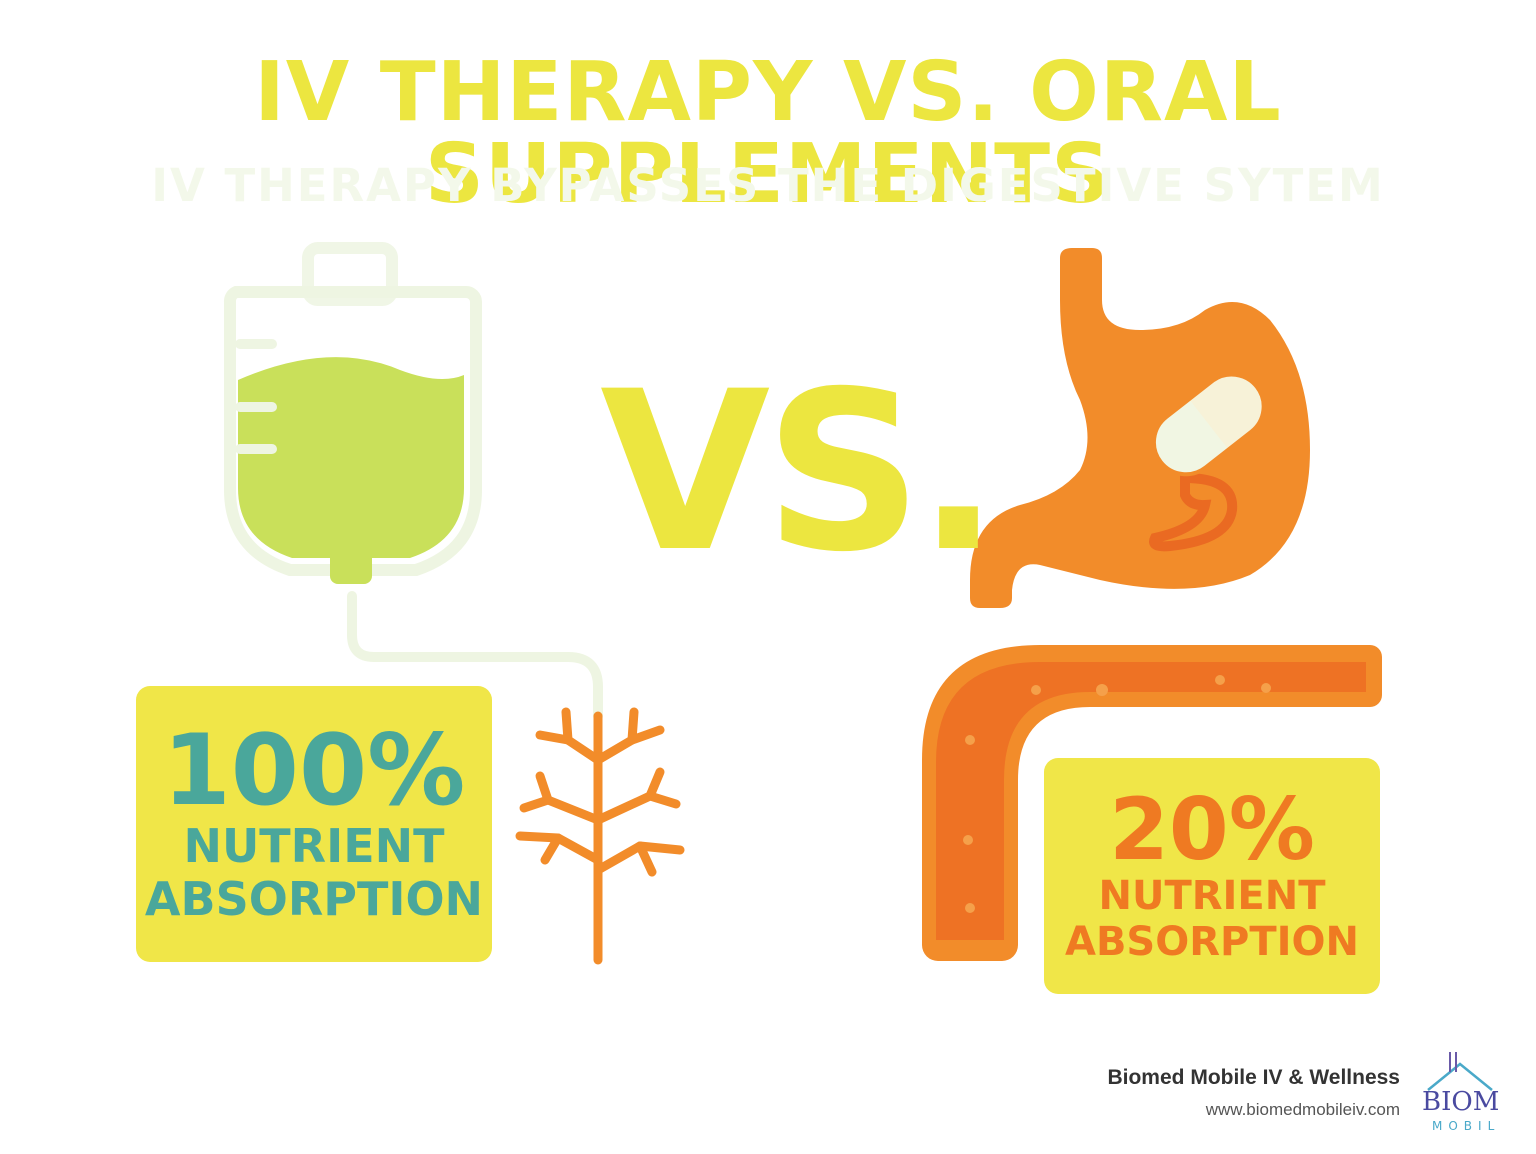  What do you see at coordinates (314, 899) in the screenshot?
I see `iv-absorption-label-line2: ABSORPTION` at bounding box center [314, 899].